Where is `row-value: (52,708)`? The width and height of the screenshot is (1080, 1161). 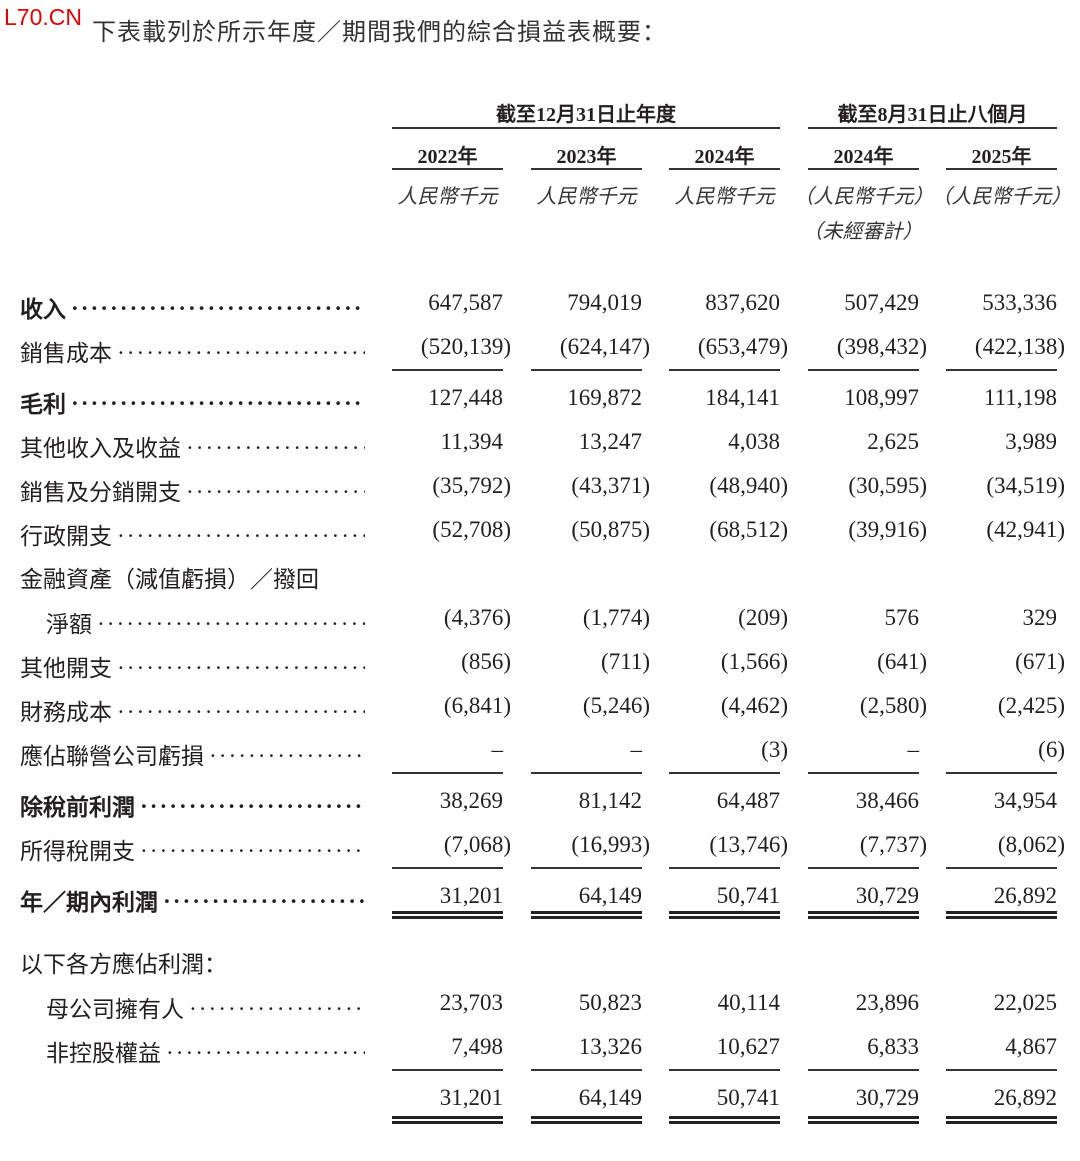
row-value: (52,708) is located at coordinates (471, 529).